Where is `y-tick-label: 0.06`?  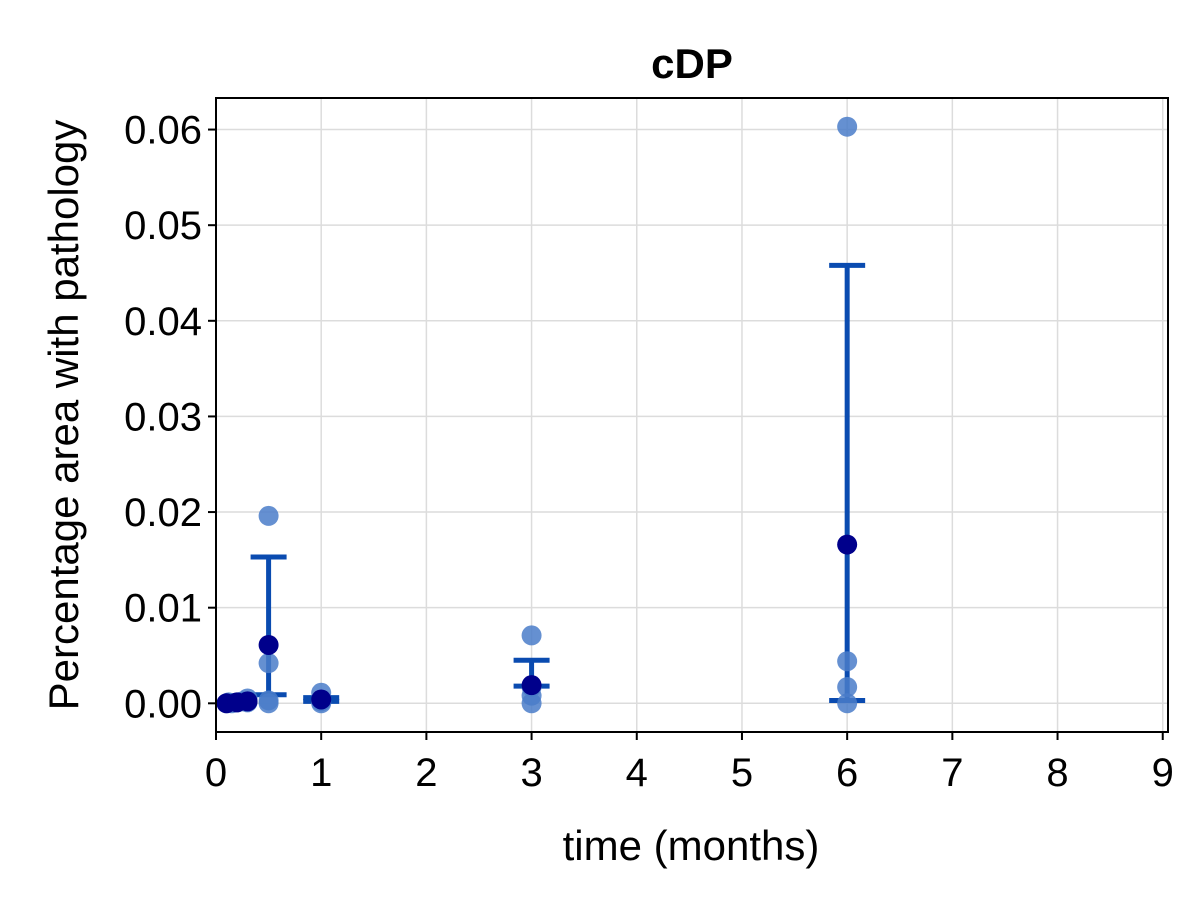
y-tick-label: 0.06 is located at coordinates (163, 131).